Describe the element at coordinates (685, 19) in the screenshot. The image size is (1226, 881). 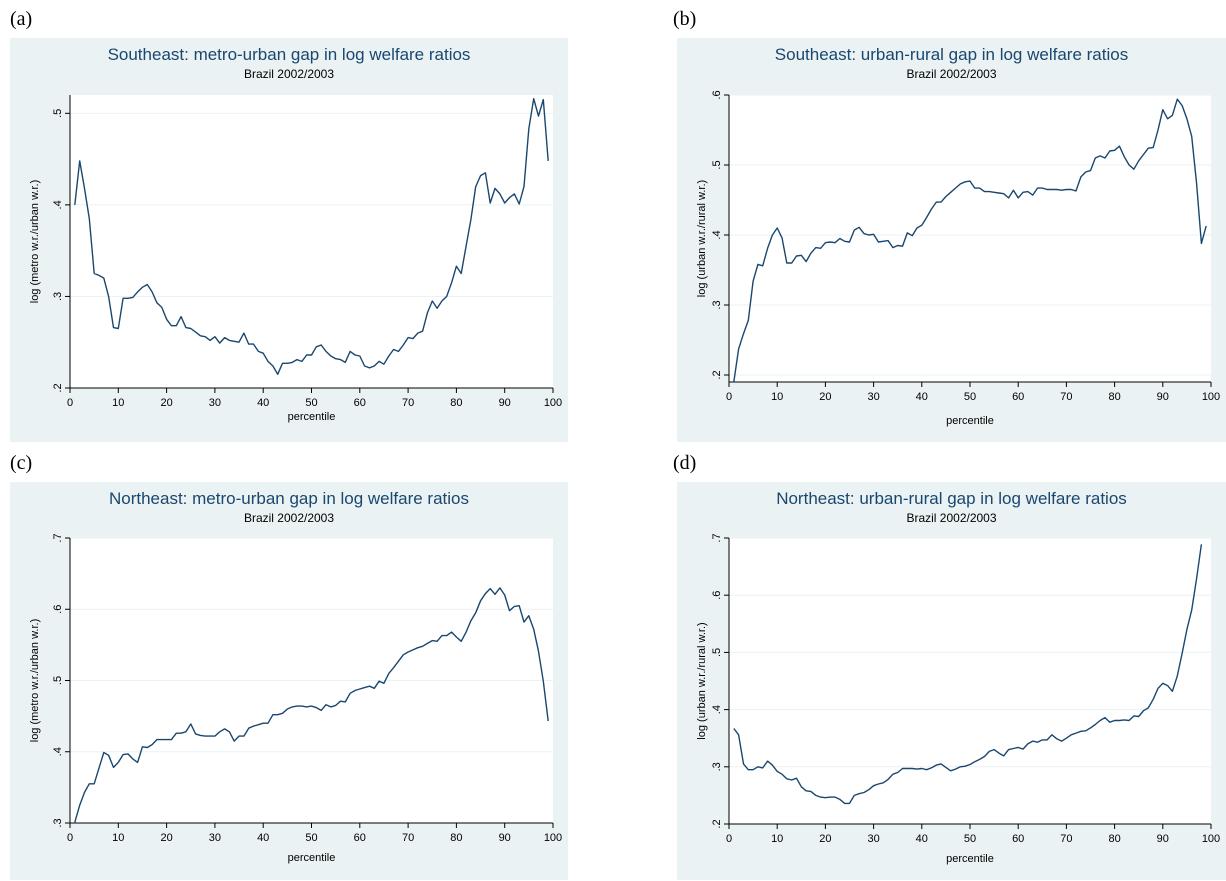
I see `panel-label-b: (b)` at that location.